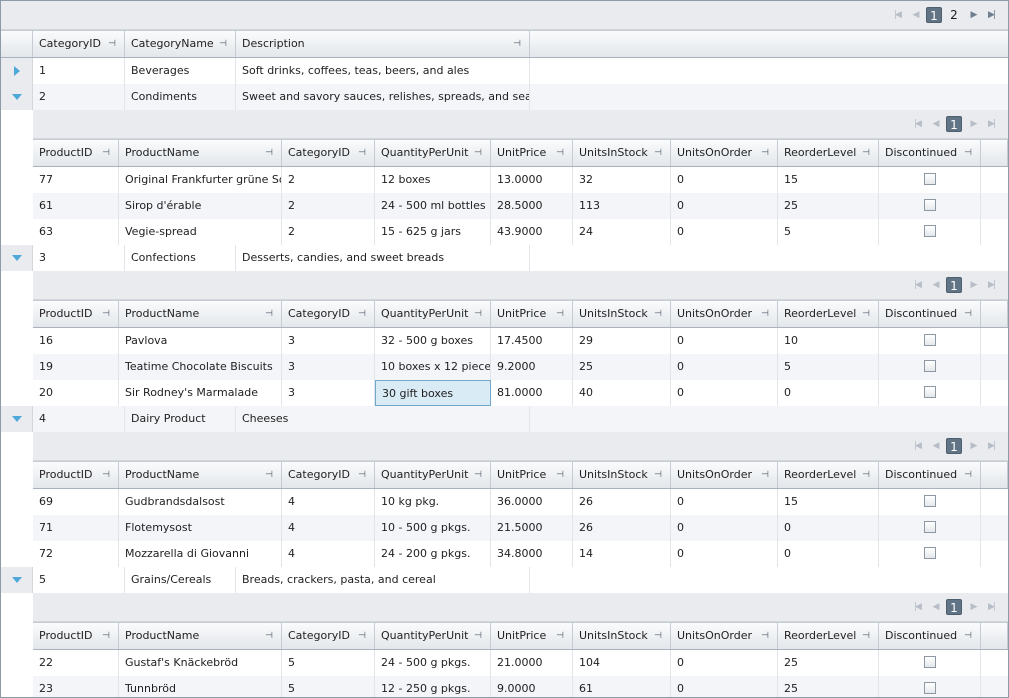 Image resolution: width=1009 pixels, height=698 pixels. I want to click on product-productname-cell: Sirop d'érable, so click(200, 206).